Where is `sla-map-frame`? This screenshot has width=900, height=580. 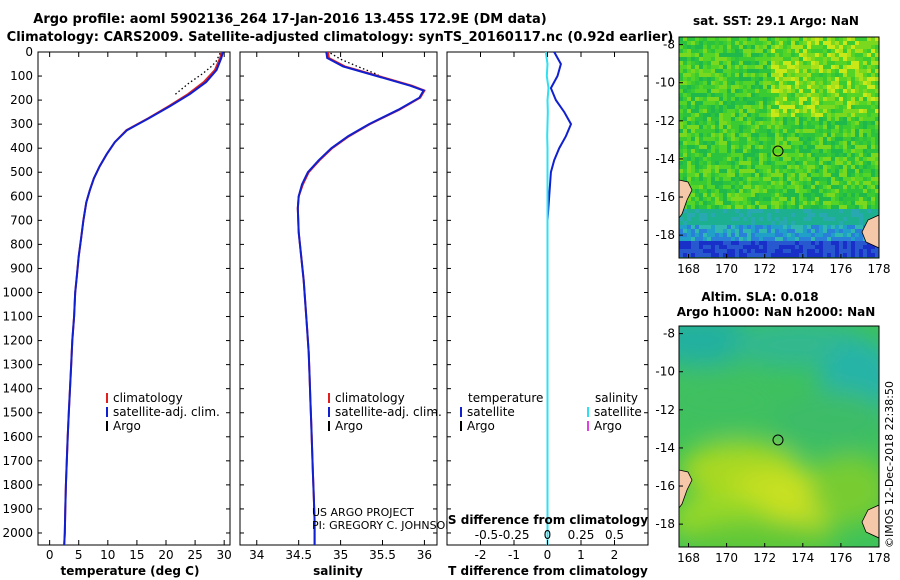 sla-map-frame is located at coordinates (779, 436).